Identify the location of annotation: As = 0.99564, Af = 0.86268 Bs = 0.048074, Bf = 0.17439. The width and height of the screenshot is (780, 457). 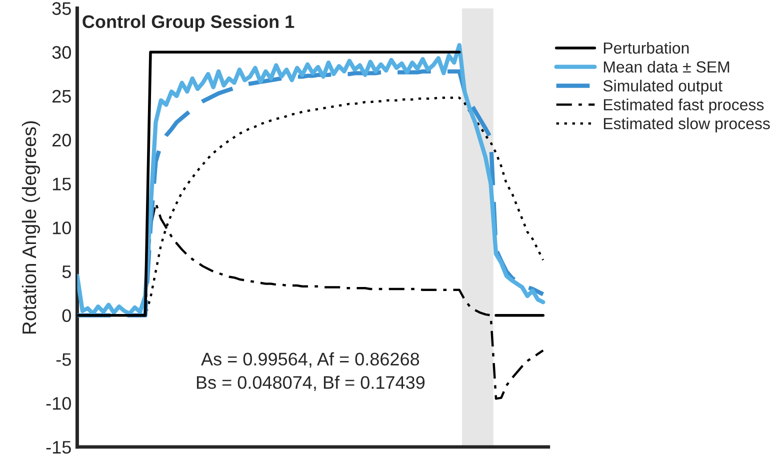
(310, 372).